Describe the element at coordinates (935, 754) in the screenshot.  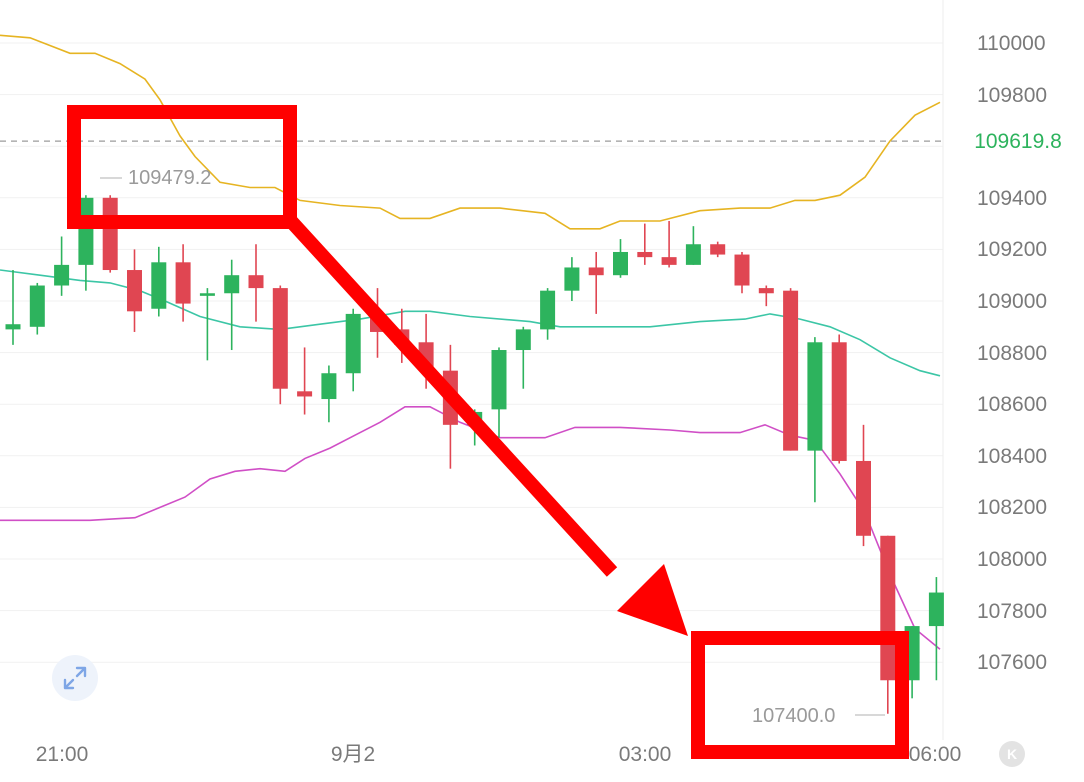
I see `x-tick-label: 06:00` at that location.